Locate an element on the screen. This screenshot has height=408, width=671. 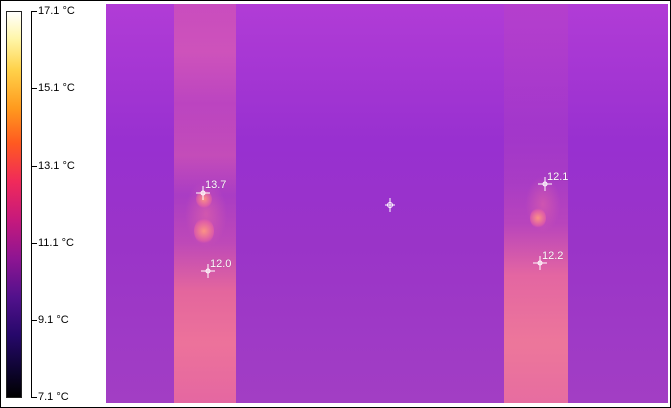
temperature-color-scale is located at coordinates (14, 204).